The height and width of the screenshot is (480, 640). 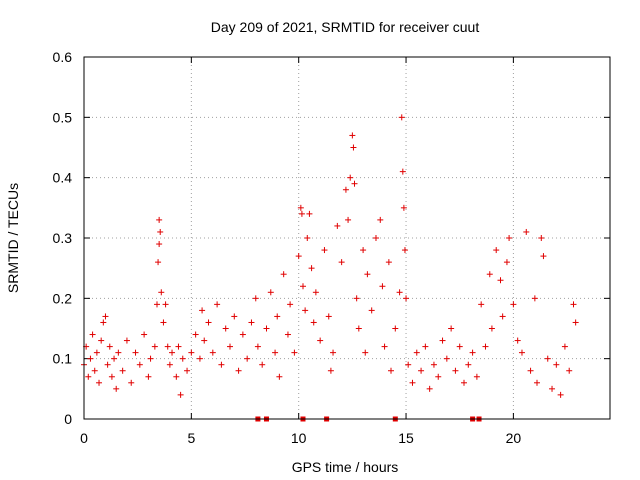 I want to click on x-tick-label: 0, so click(x=84, y=438).